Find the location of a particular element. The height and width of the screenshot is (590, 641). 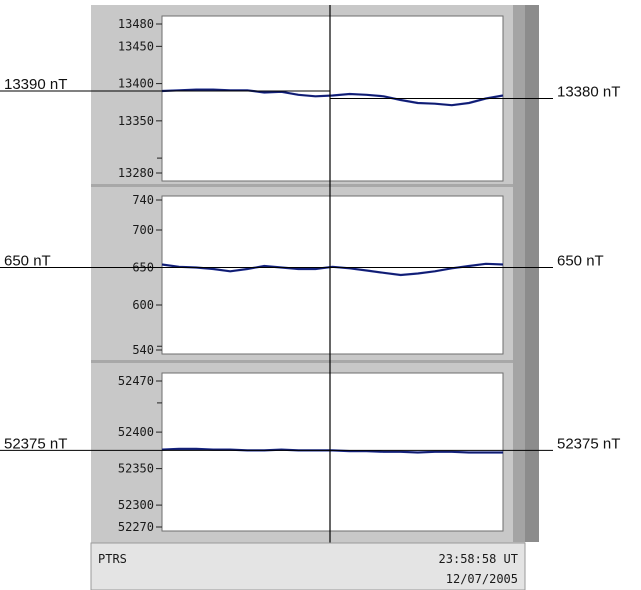

y-tick-label: 13280 is located at coordinates (136, 173).